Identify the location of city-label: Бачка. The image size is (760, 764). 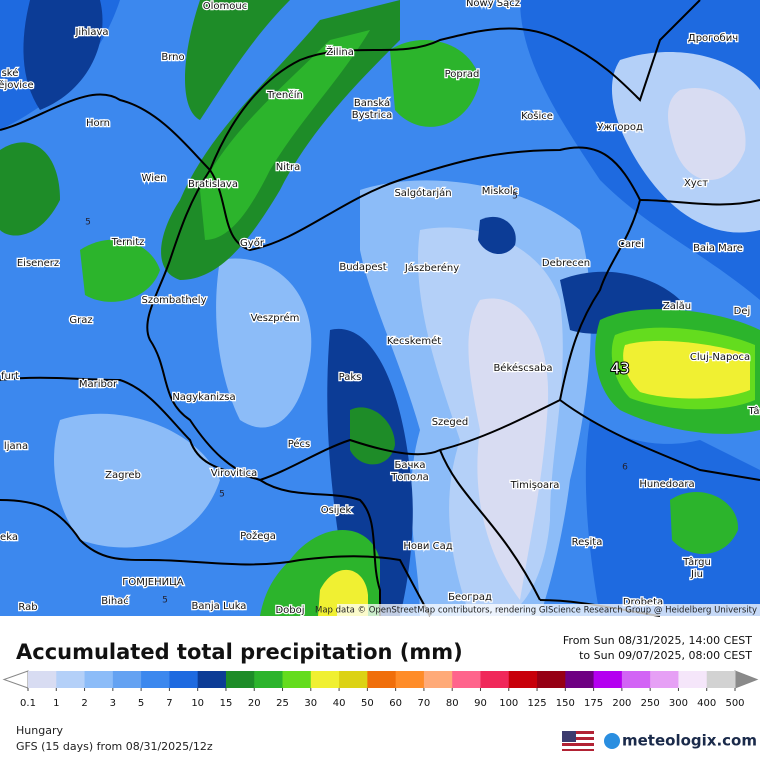
(409, 465).